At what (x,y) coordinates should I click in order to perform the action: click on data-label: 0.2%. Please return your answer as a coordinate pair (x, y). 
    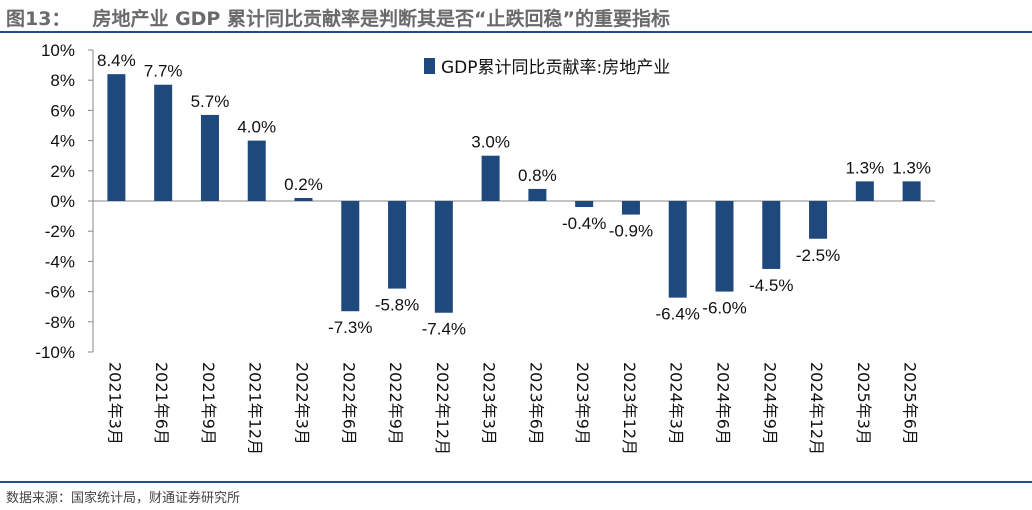
    Looking at the image, I should click on (303, 184).